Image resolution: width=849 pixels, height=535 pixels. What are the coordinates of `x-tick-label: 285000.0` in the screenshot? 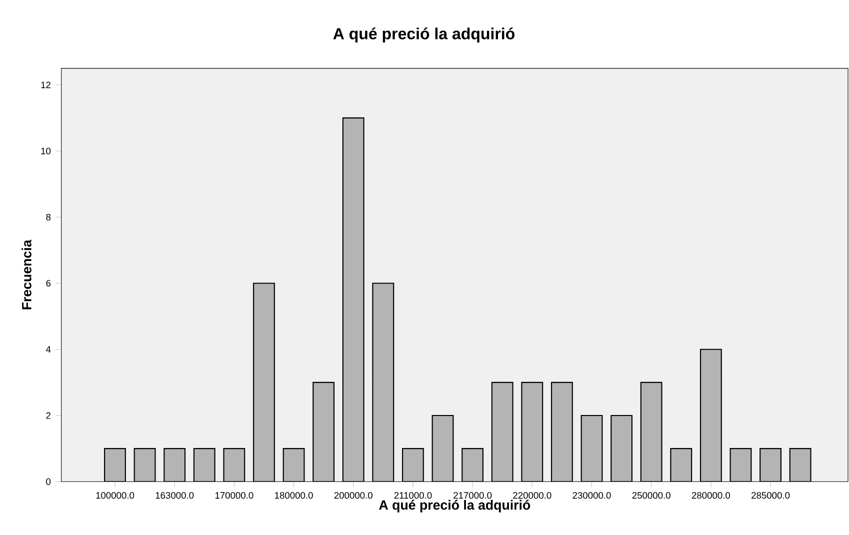 It's located at (771, 495).